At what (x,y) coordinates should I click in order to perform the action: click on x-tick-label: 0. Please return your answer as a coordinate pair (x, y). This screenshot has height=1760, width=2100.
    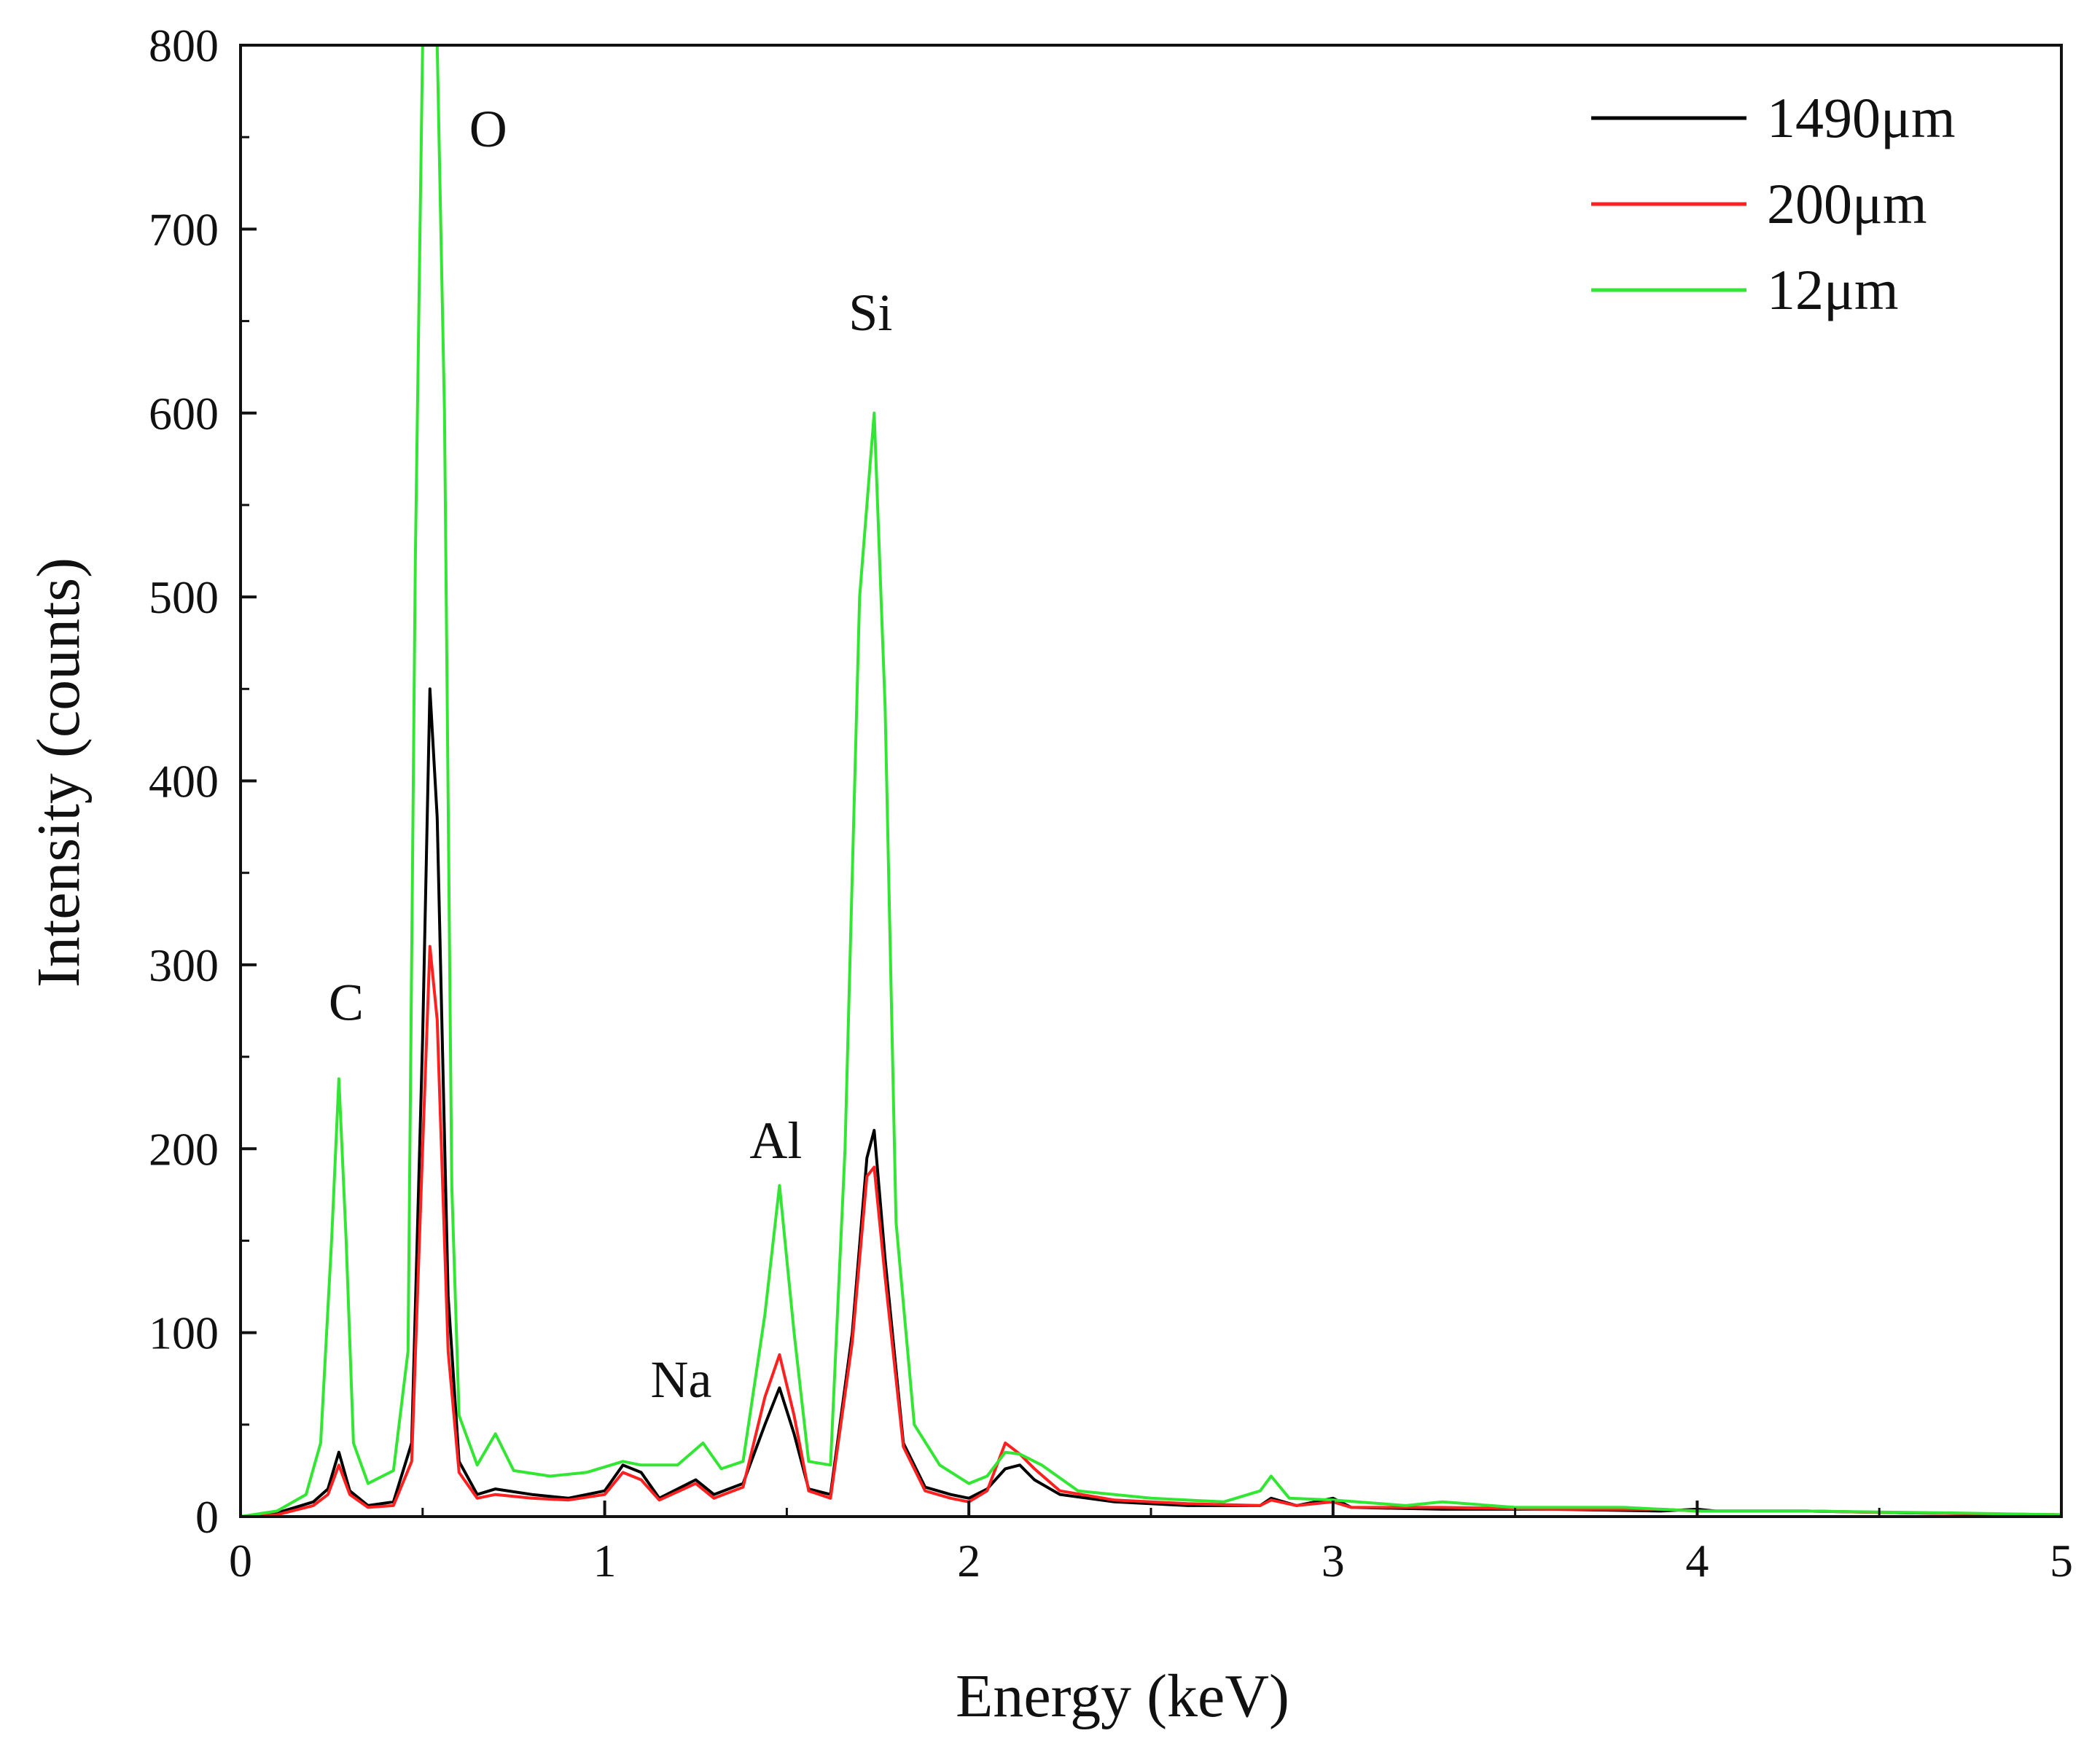
    Looking at the image, I should click on (240, 1561).